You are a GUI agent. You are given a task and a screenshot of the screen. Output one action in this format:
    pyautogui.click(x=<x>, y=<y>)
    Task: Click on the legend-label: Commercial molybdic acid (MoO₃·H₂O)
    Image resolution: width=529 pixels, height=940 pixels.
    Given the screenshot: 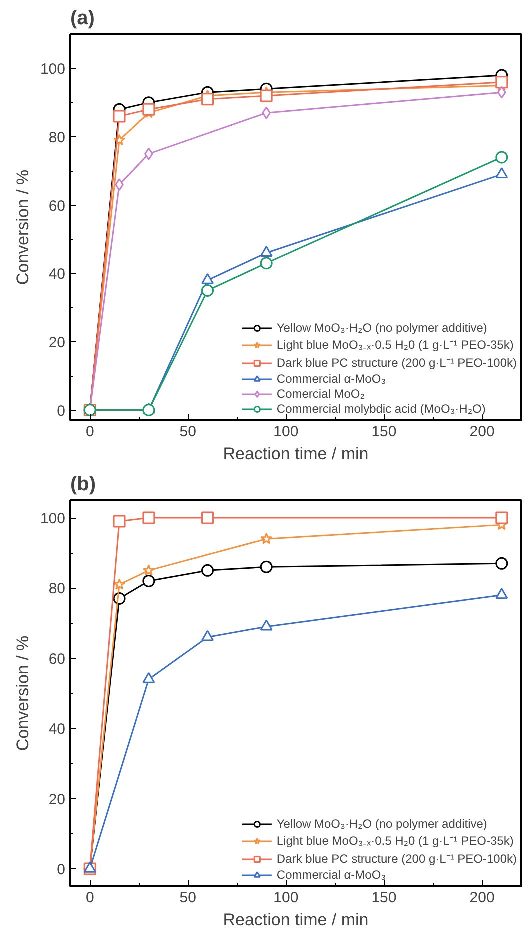 What is the action you would take?
    pyautogui.click(x=381, y=409)
    